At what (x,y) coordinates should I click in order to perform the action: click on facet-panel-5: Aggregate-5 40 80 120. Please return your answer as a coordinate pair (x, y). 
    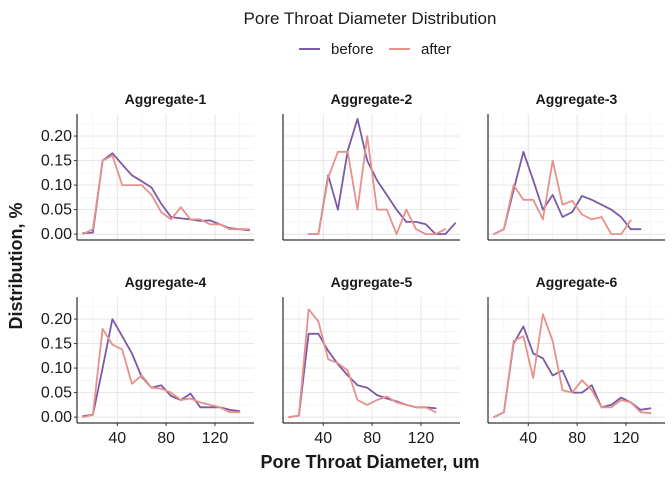
    Looking at the image, I should click on (371, 360).